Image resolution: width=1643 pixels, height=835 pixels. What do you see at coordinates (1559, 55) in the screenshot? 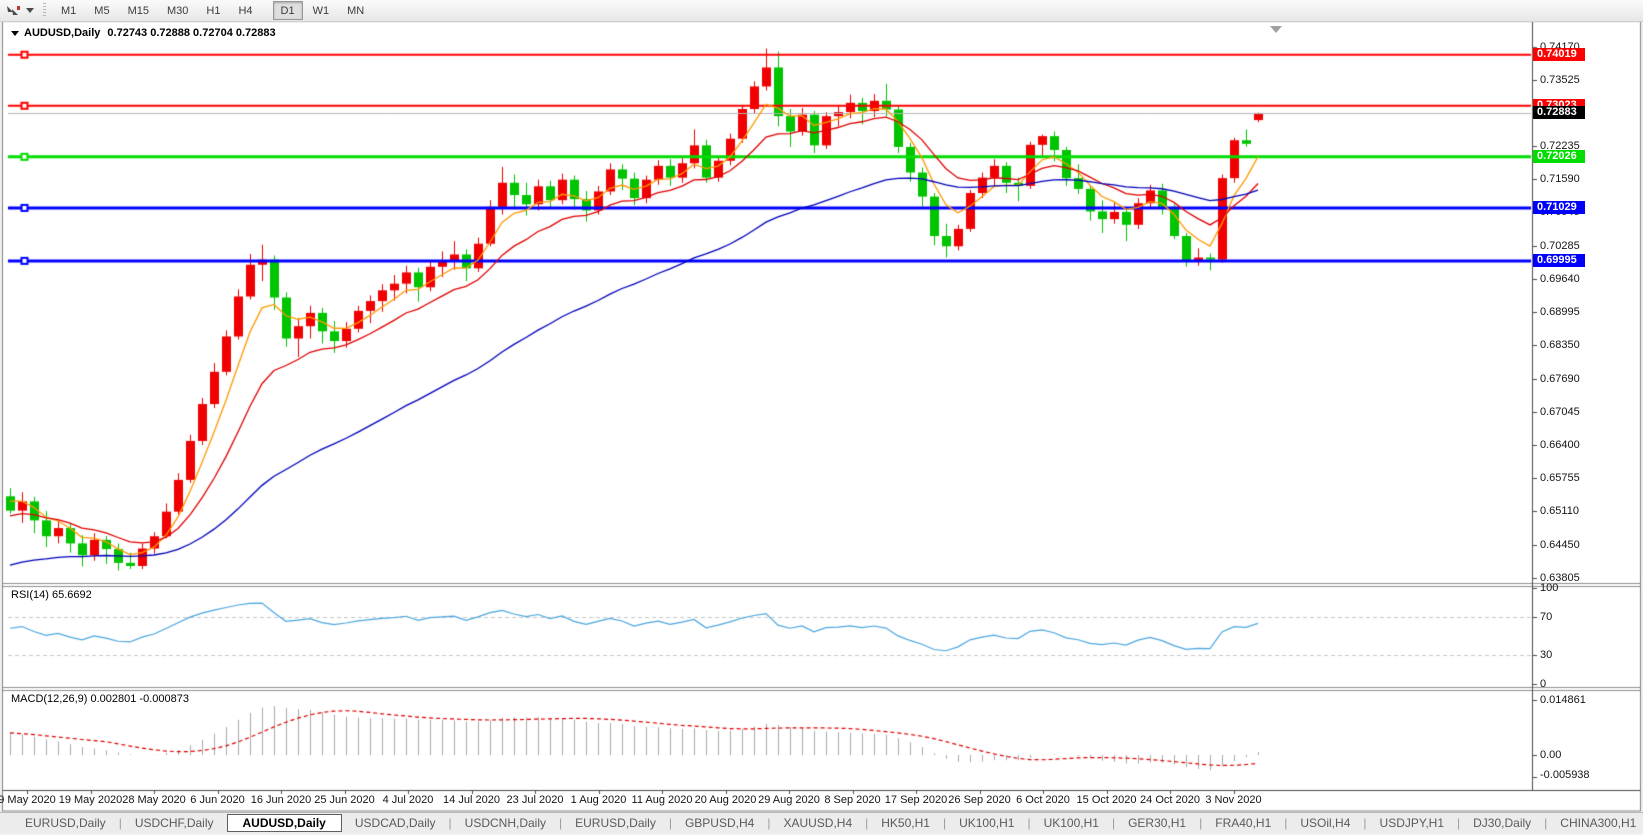
I see `hline-price-tag: 0.74019` at bounding box center [1559, 55].